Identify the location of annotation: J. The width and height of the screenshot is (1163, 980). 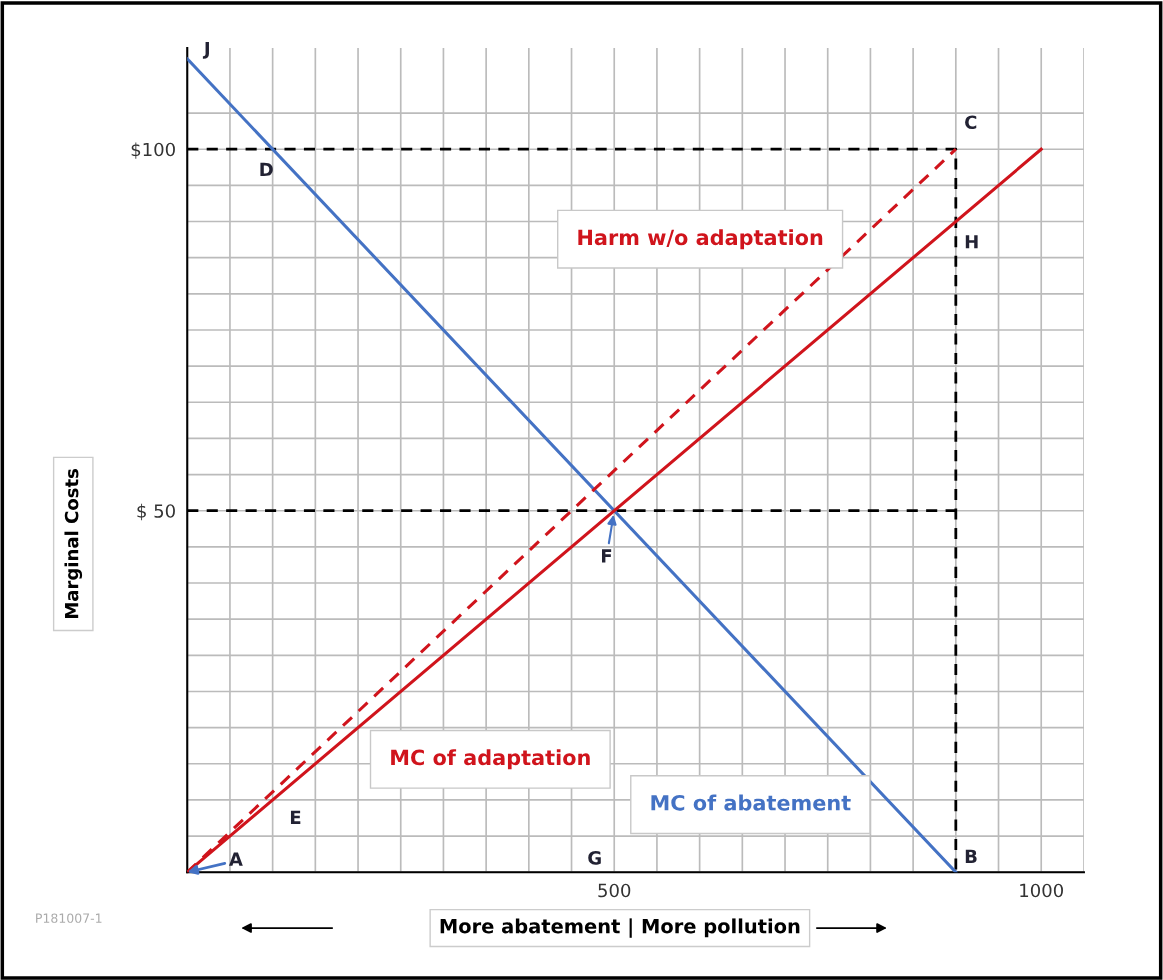
(205, 50).